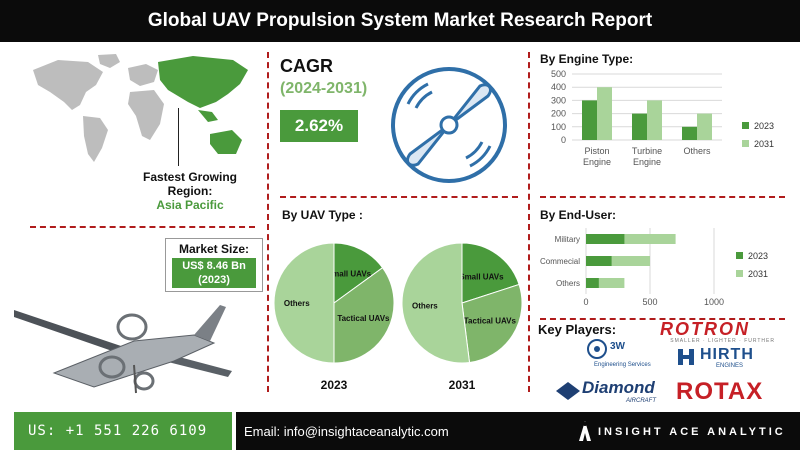 The height and width of the screenshot is (450, 800). What do you see at coordinates (134, 361) in the screenshot?
I see `uav-fuselage` at bounding box center [134, 361].